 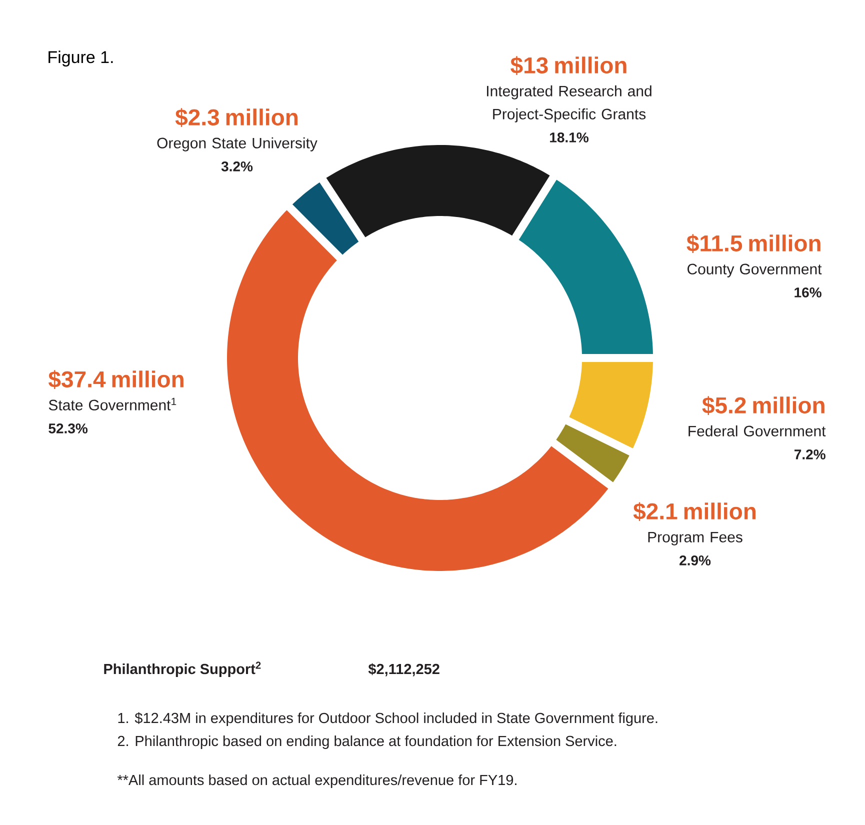 What do you see at coordinates (569, 103) in the screenshot?
I see `slice-label: Integrated Research and Project-Specific Grants` at bounding box center [569, 103].